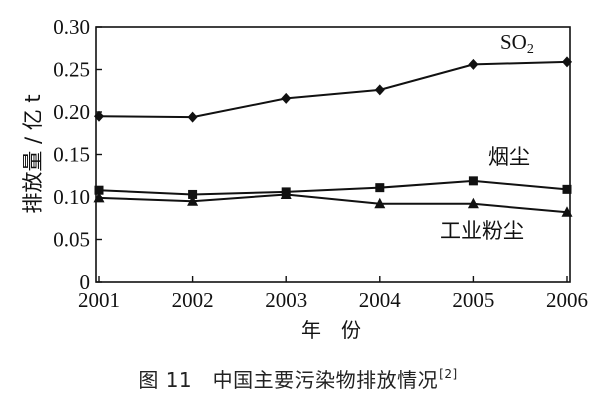 Image resolution: width=596 pixels, height=406 pixels. I want to click on y-tick-label: 0.15, so click(71, 155).